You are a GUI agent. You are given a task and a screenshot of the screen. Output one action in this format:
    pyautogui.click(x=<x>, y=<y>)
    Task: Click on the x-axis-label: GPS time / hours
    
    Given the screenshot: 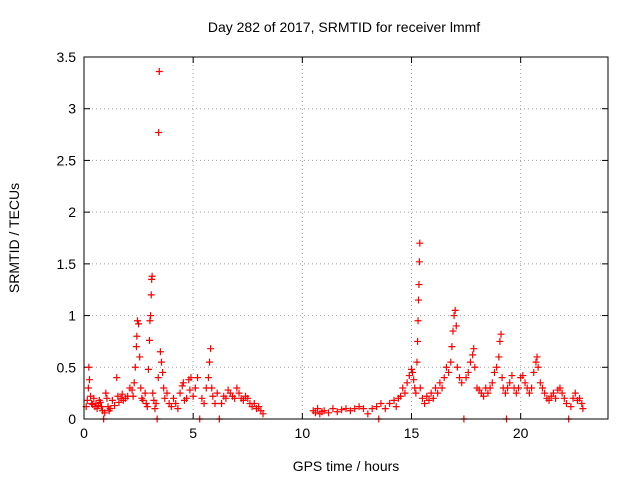 What is the action you would take?
    pyautogui.click(x=346, y=466)
    